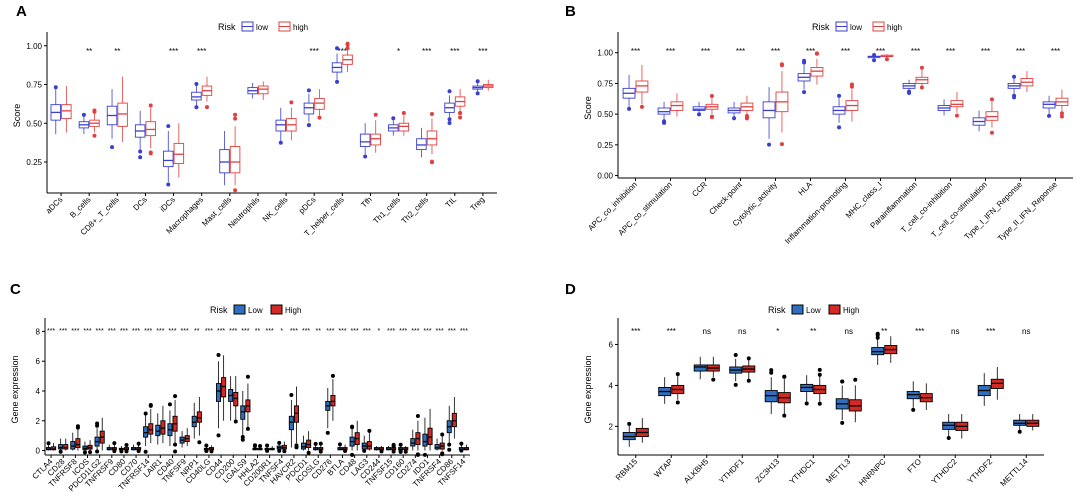 This screenshot has width=1084, height=503. Describe the element at coordinates (731, 471) in the screenshot. I see `x-tick-label: YTHDF1` at that location.